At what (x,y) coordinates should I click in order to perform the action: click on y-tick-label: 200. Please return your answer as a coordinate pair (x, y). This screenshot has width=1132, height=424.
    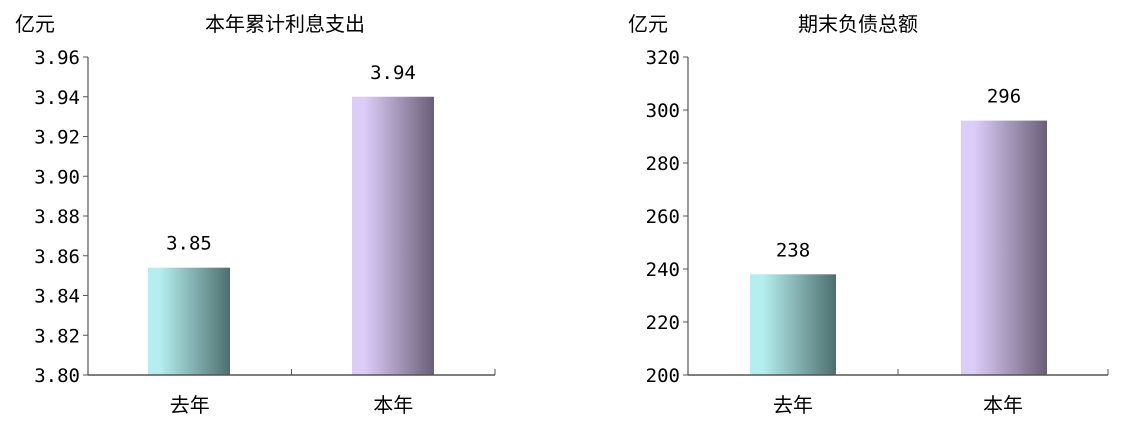
    Looking at the image, I should click on (663, 376).